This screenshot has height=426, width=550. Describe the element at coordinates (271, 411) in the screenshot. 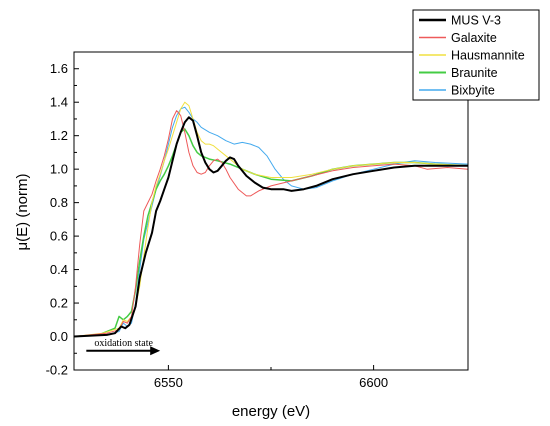

I see `x-axis-title: energy (eV)` at that location.